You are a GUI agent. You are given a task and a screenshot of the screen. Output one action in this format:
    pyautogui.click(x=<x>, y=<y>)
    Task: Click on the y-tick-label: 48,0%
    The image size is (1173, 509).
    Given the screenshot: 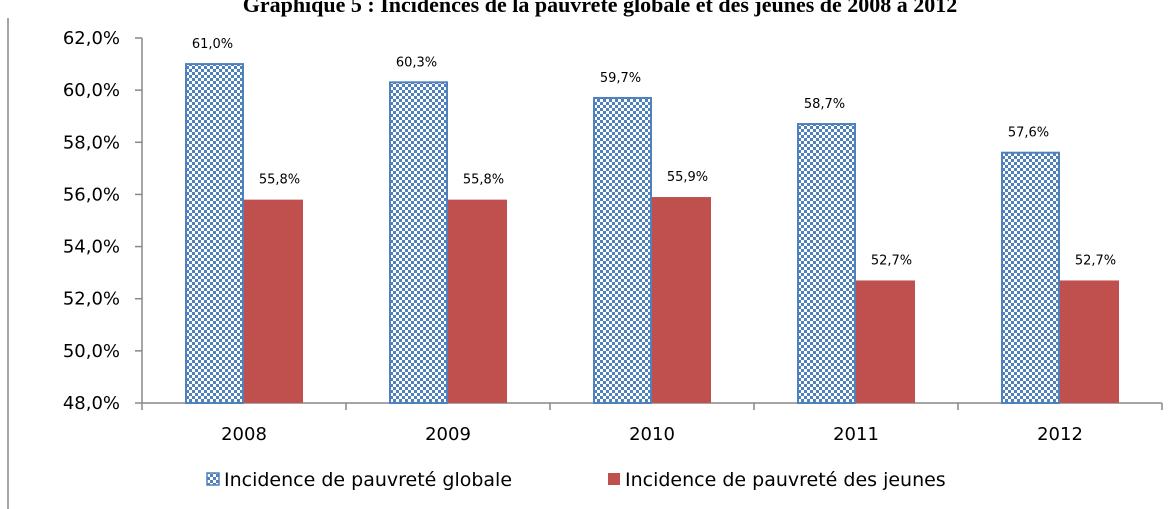 What is the action you would take?
    pyautogui.click(x=91, y=403)
    